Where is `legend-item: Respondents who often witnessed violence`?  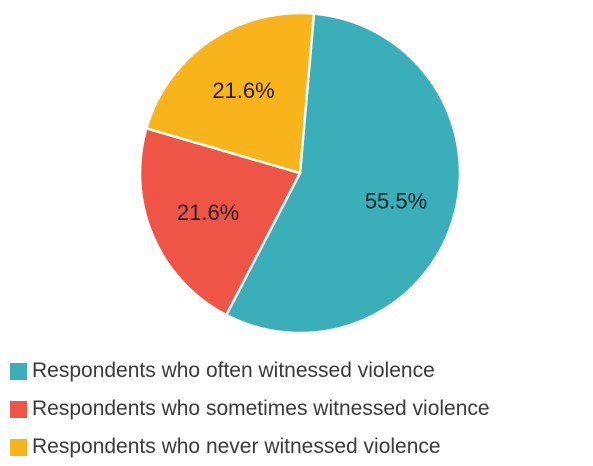 legend-item: Respondents who often witnessed violence is located at coordinates (250, 371).